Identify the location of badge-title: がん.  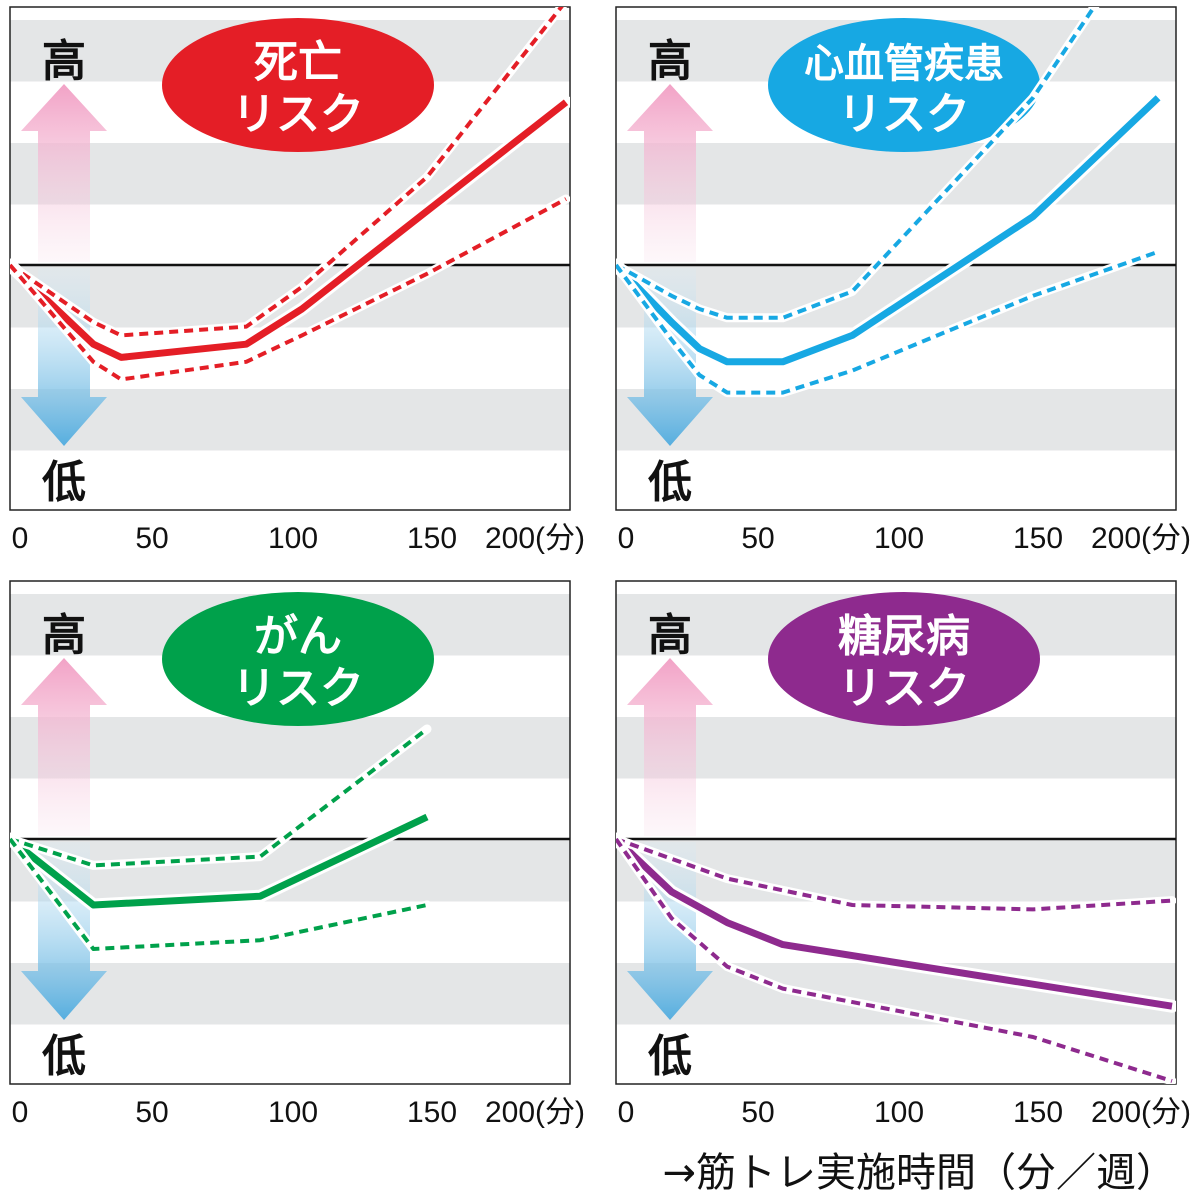
(298, 636).